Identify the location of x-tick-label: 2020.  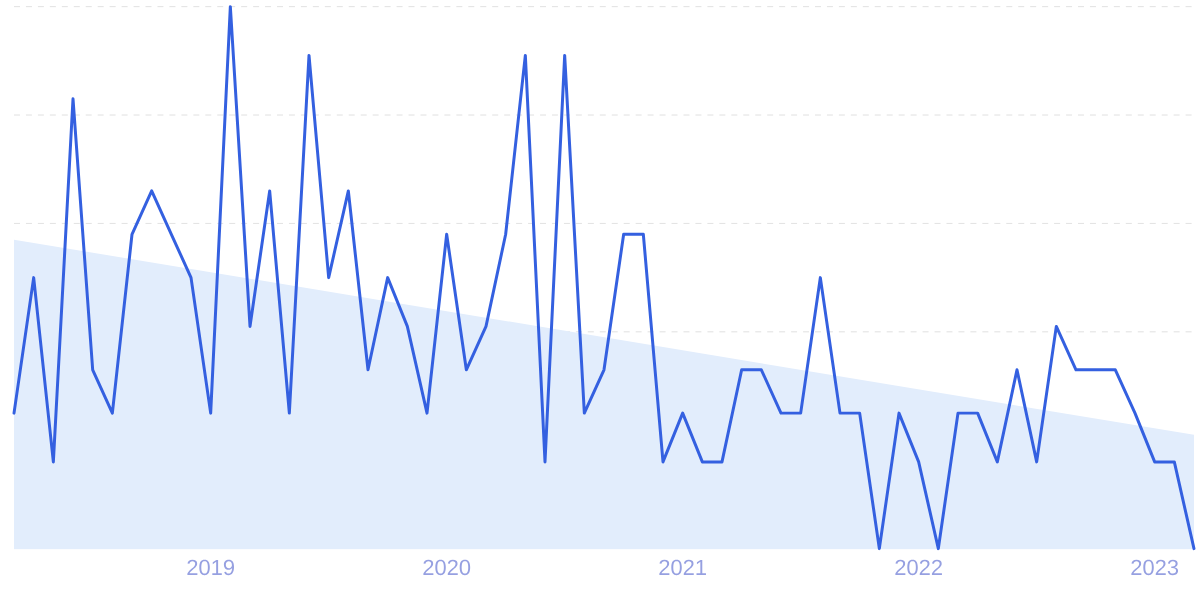
(447, 567).